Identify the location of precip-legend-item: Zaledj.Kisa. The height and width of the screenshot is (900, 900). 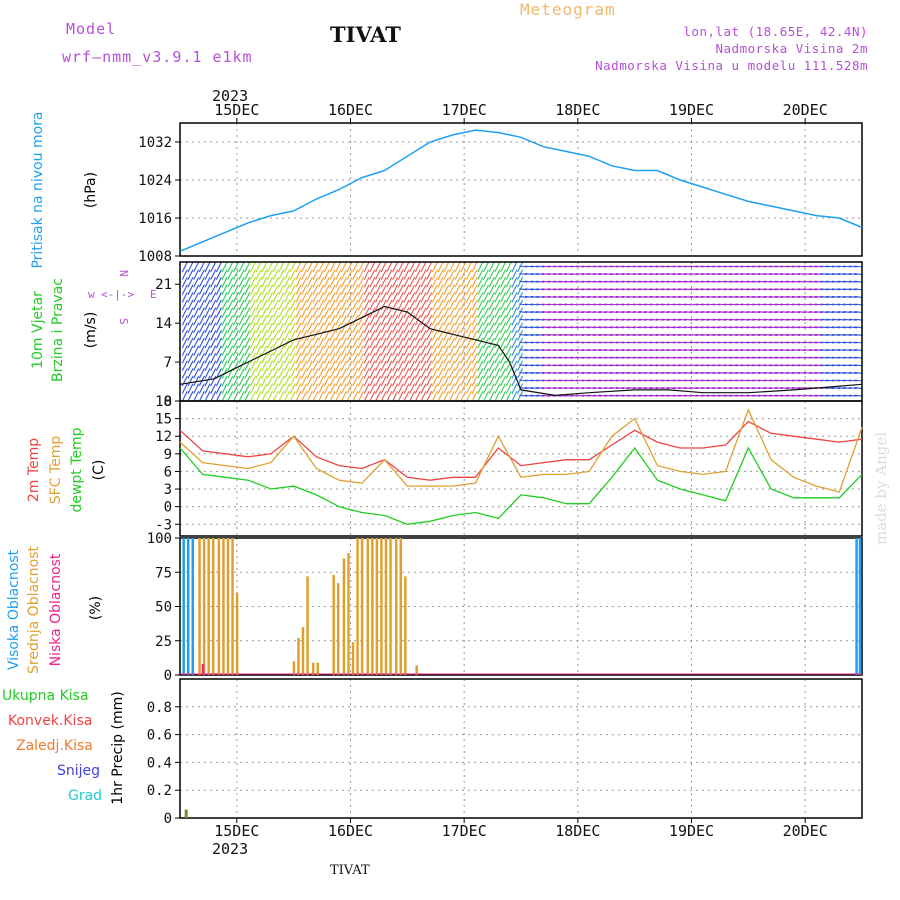
(54, 746).